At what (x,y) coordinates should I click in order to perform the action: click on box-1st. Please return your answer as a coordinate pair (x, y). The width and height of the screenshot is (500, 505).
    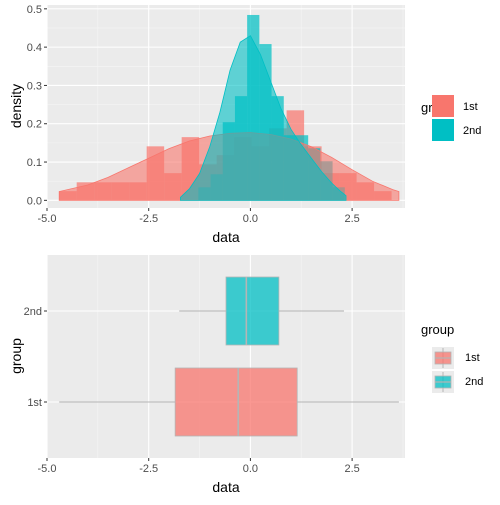
    Looking at the image, I should click on (236, 402).